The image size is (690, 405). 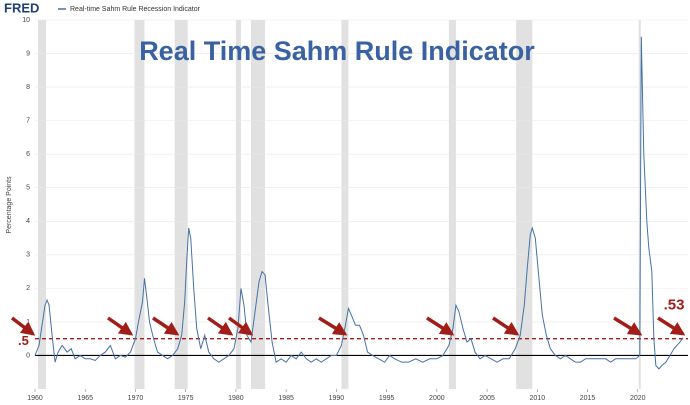 I want to click on x-tick-label: 1990, so click(x=337, y=398).